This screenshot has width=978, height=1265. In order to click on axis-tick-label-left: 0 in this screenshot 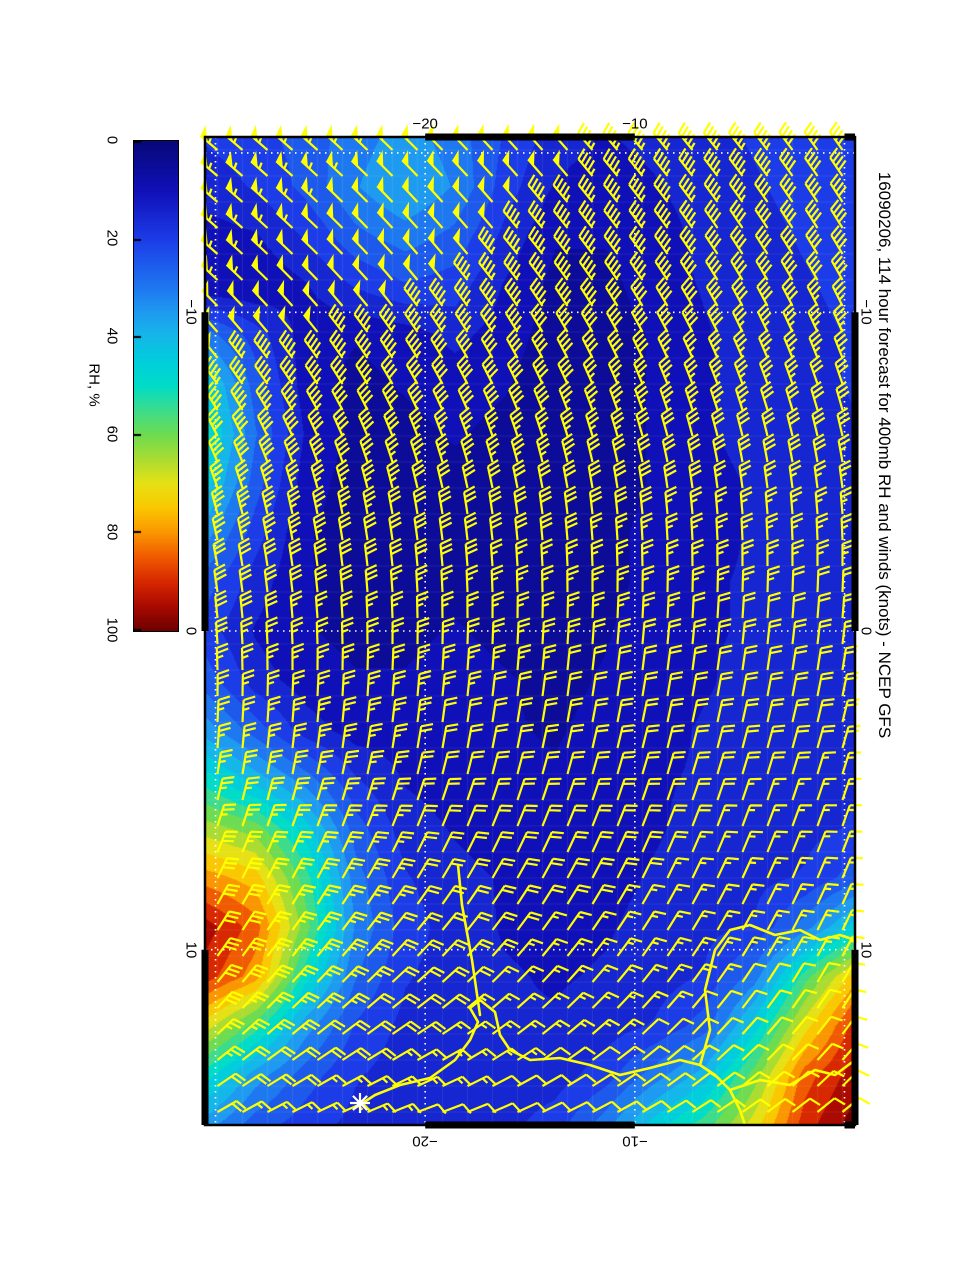, I will do `click(191, 631)`.